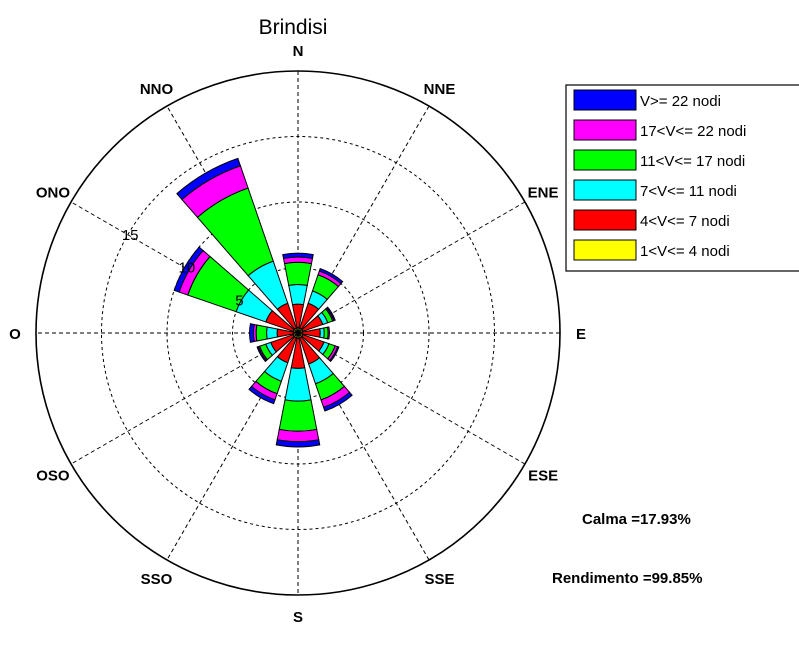  Describe the element at coordinates (239, 300) in the screenshot. I see `radial-tick-5: 5` at that location.